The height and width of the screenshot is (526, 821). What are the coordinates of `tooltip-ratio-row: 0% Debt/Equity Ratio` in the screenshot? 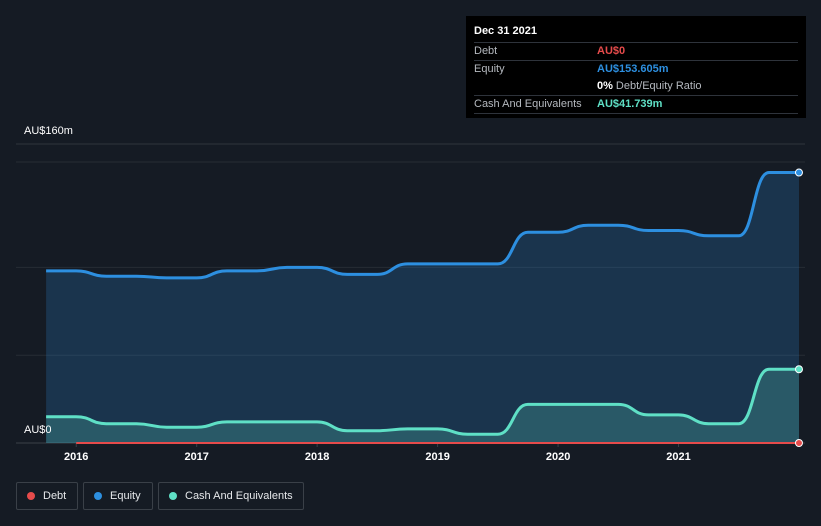 It's located at (636, 86).